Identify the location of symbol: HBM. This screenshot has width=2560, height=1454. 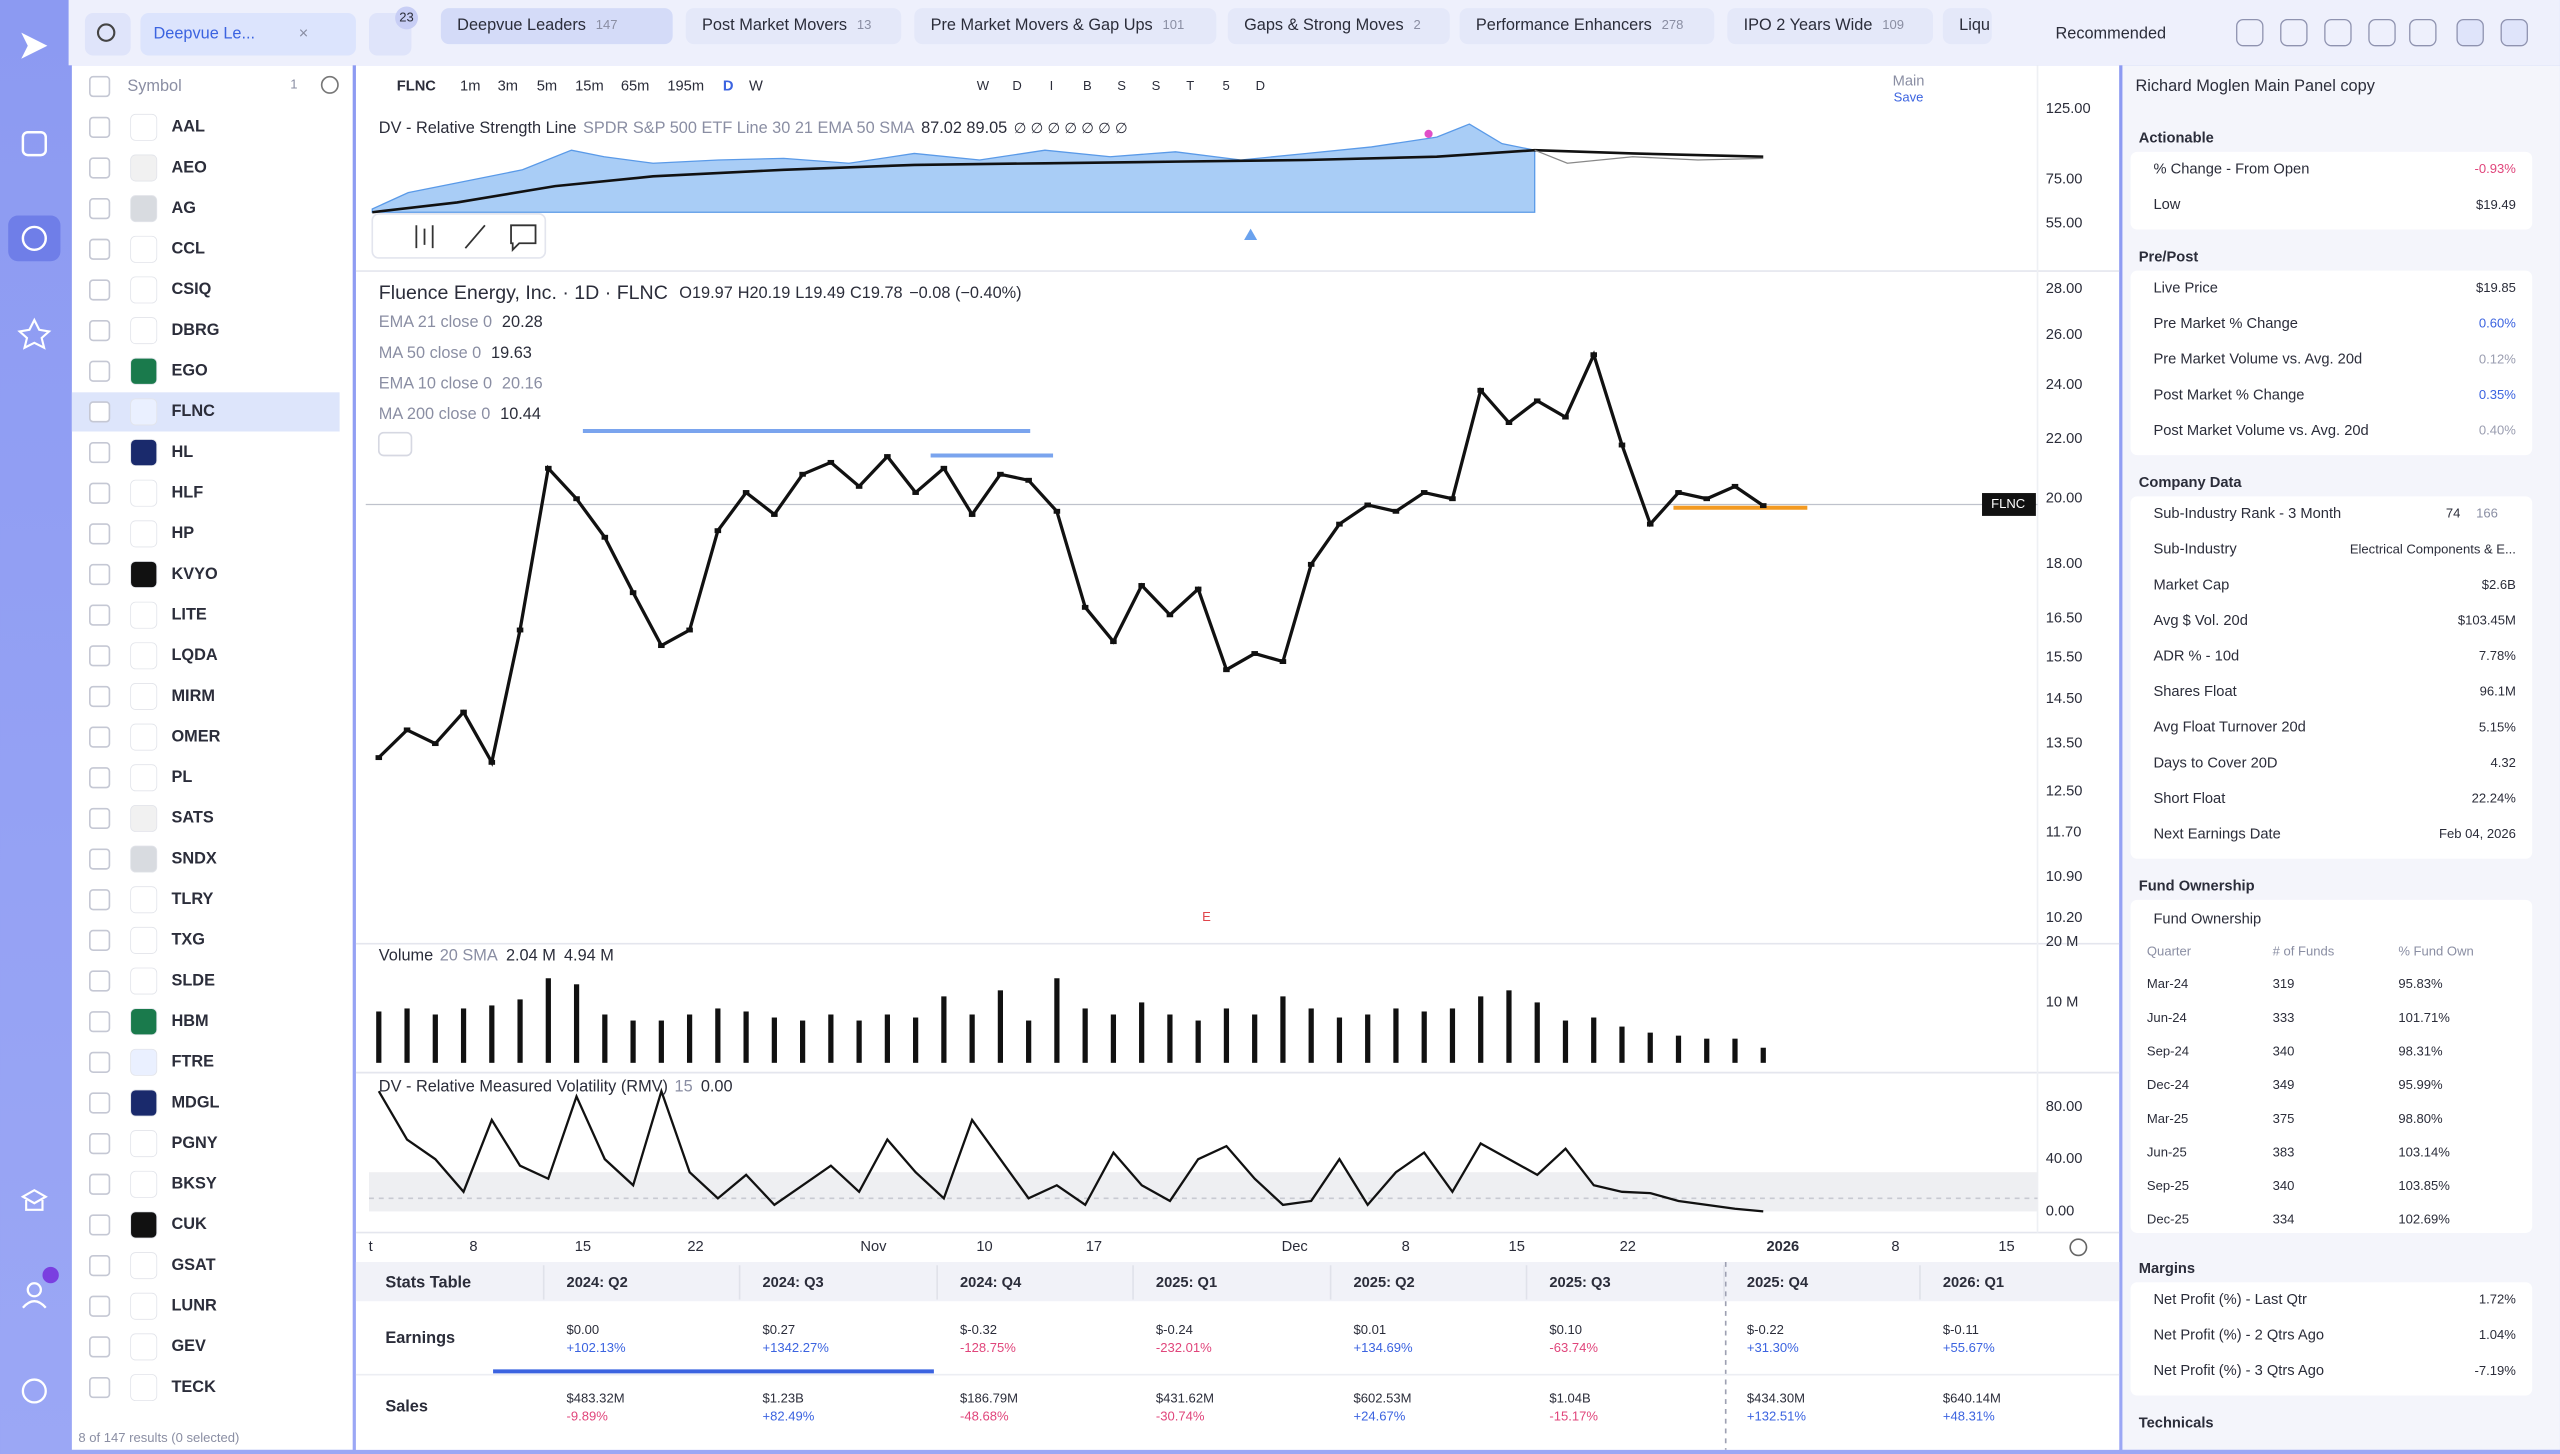
(189, 1021).